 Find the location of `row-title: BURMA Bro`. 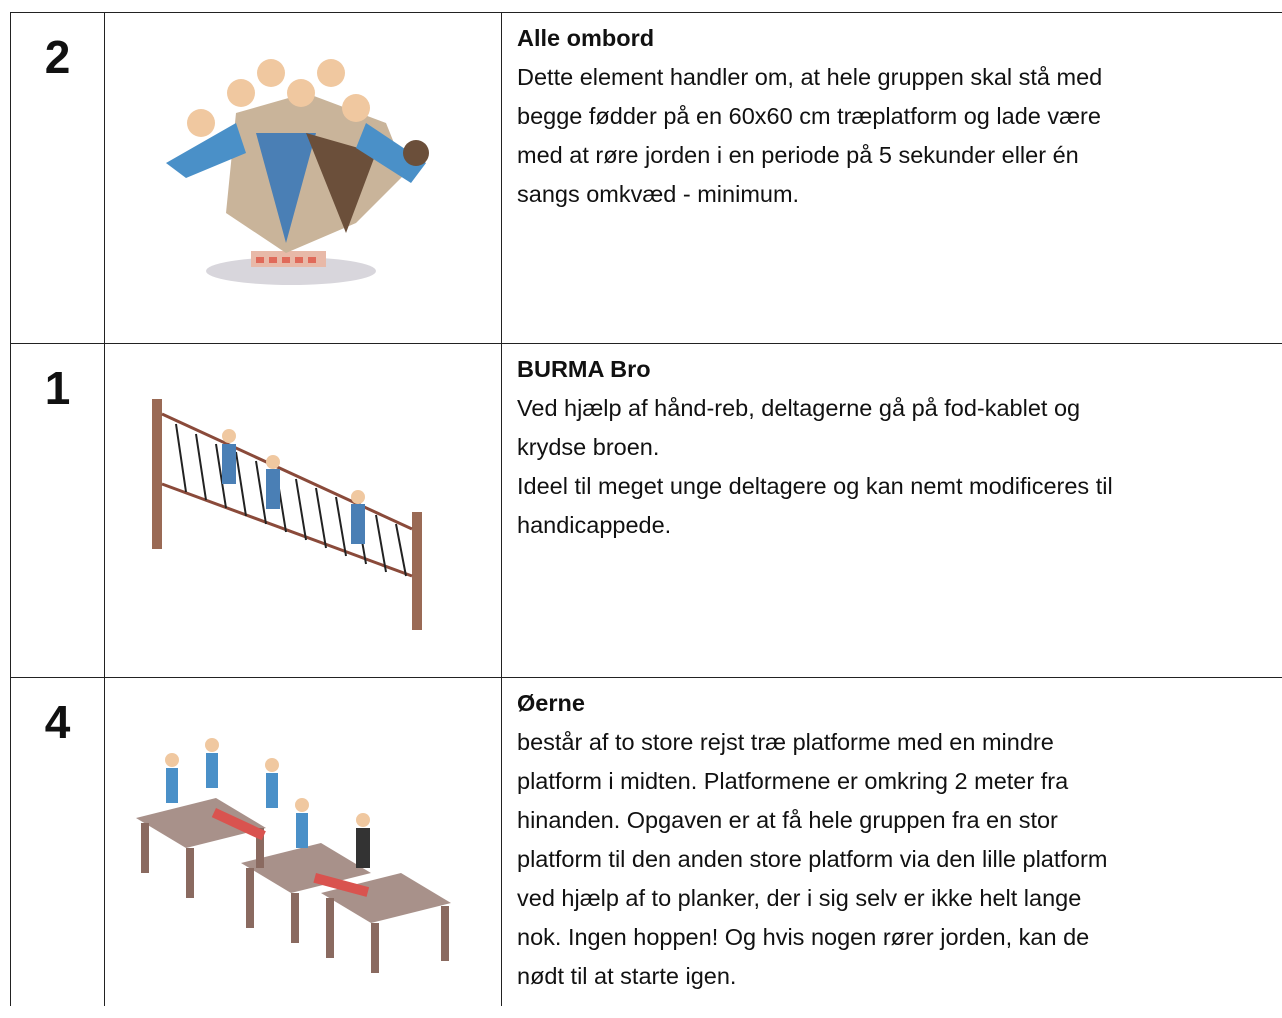

row-title: BURMA Bro is located at coordinates (584, 369).